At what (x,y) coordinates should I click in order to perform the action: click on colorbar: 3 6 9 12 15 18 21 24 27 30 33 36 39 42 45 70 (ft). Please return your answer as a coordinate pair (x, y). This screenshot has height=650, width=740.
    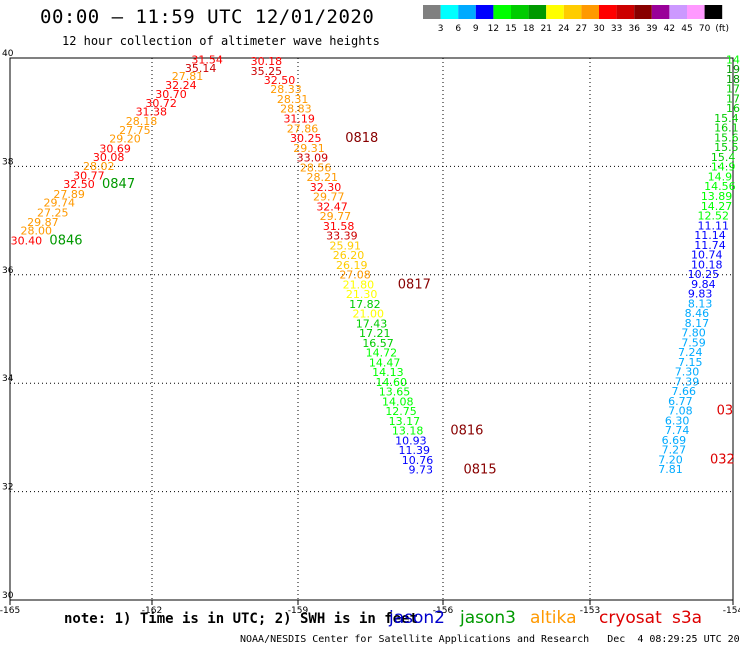
    Looking at the image, I should click on (576, 19).